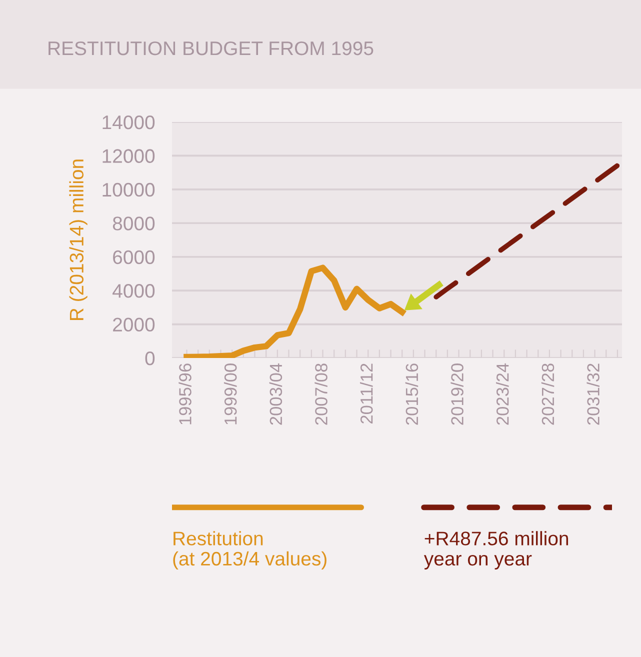  What do you see at coordinates (211, 48) in the screenshot?
I see `chart-title: RESTITUTION BUDGET FROM 1995` at bounding box center [211, 48].